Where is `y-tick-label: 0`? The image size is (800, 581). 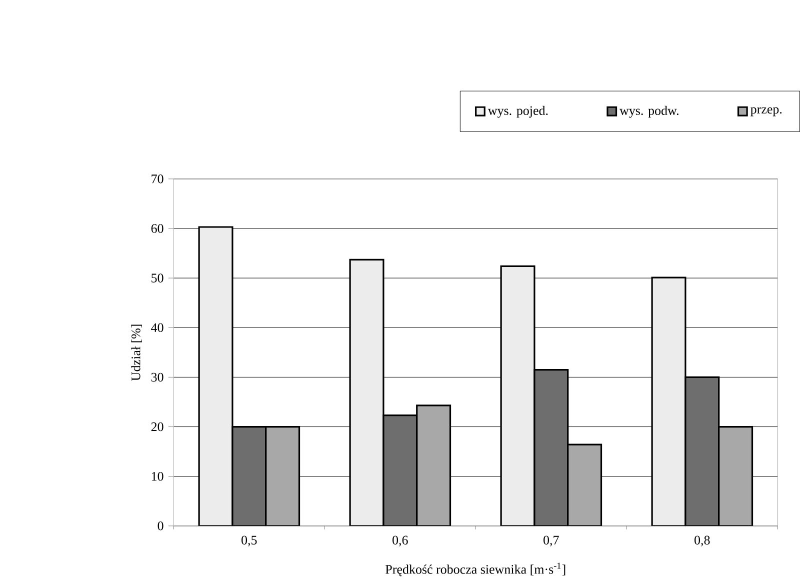 y-tick-label: 0 is located at coordinates (161, 526).